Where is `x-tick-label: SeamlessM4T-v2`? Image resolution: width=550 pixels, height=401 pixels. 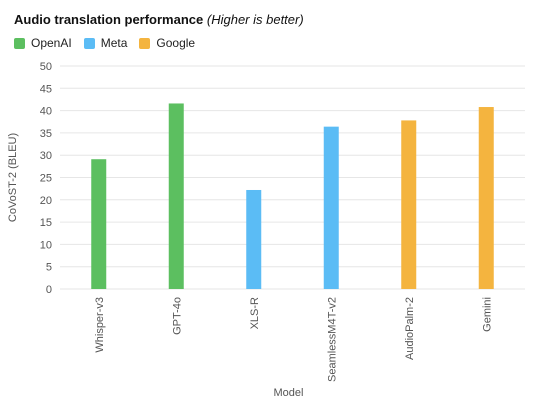
x-tick-label: SeamlessM4T-v2 is located at coordinates (332, 339).